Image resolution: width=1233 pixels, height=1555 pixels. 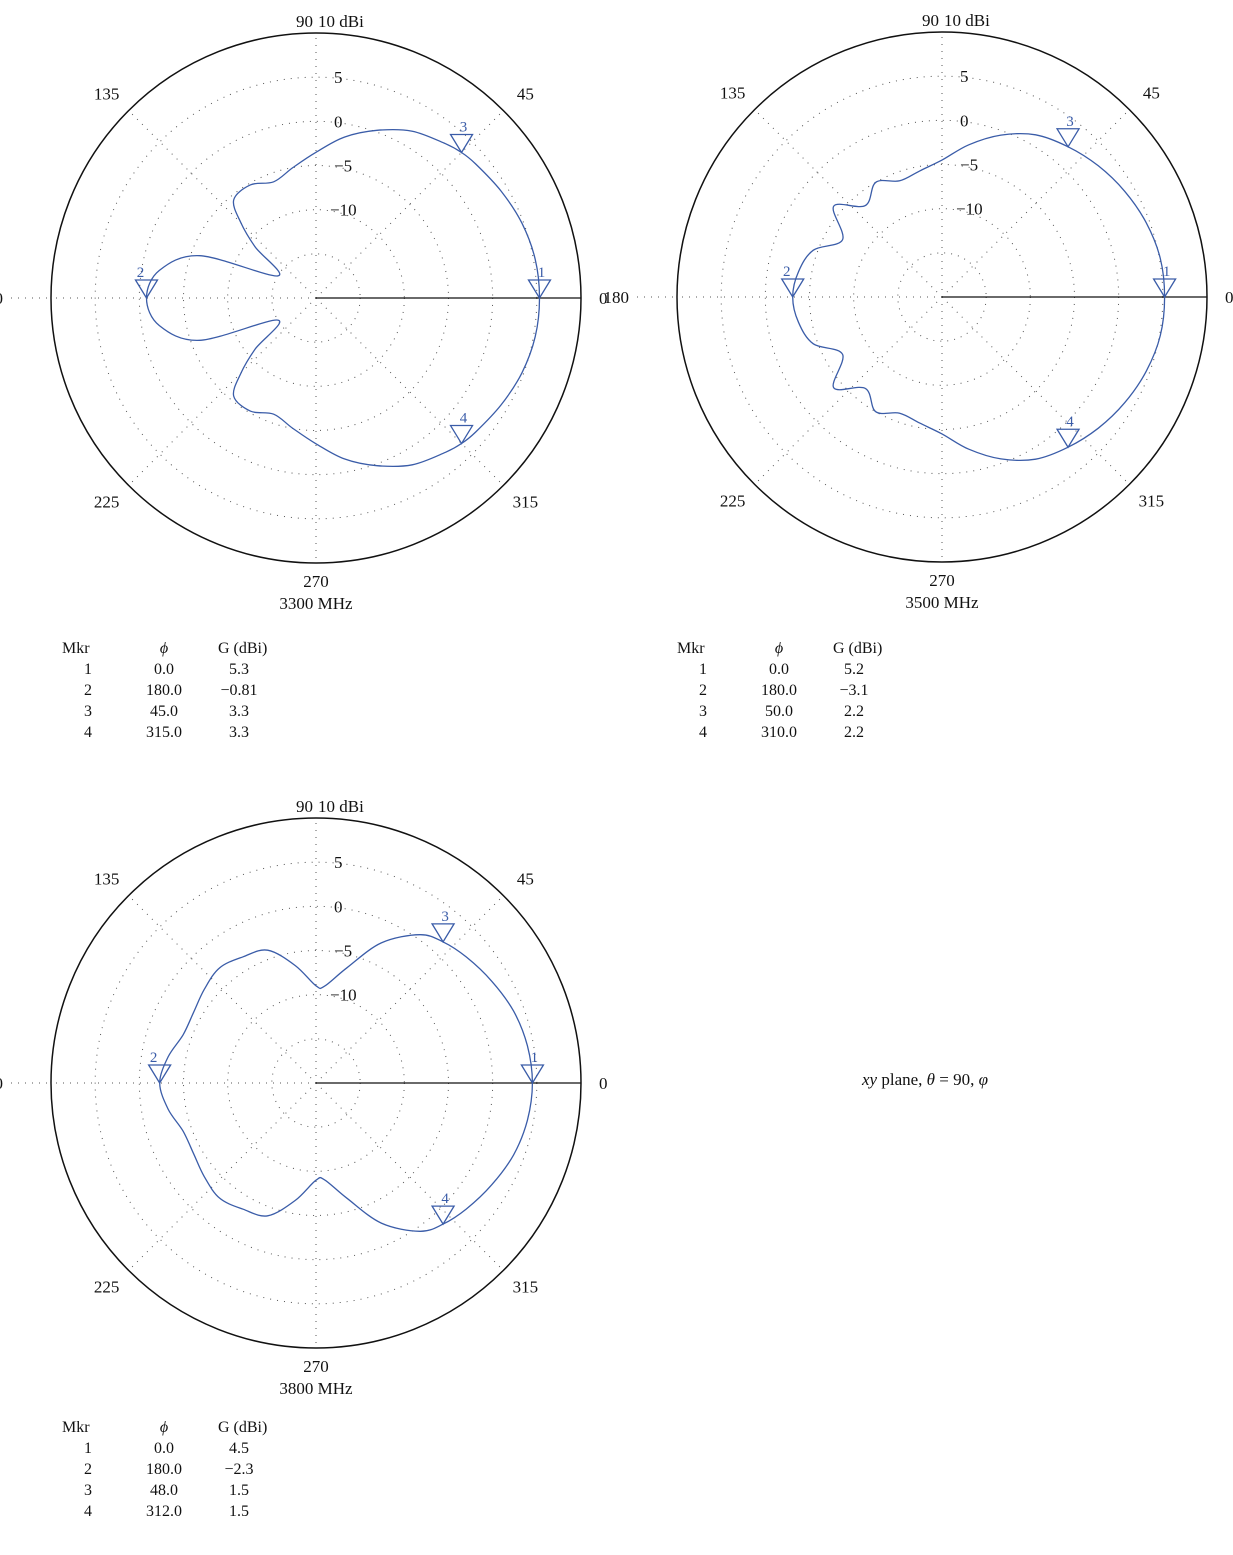 What do you see at coordinates (239, 1469) in the screenshot?
I see `cell-gain: −2.3` at bounding box center [239, 1469].